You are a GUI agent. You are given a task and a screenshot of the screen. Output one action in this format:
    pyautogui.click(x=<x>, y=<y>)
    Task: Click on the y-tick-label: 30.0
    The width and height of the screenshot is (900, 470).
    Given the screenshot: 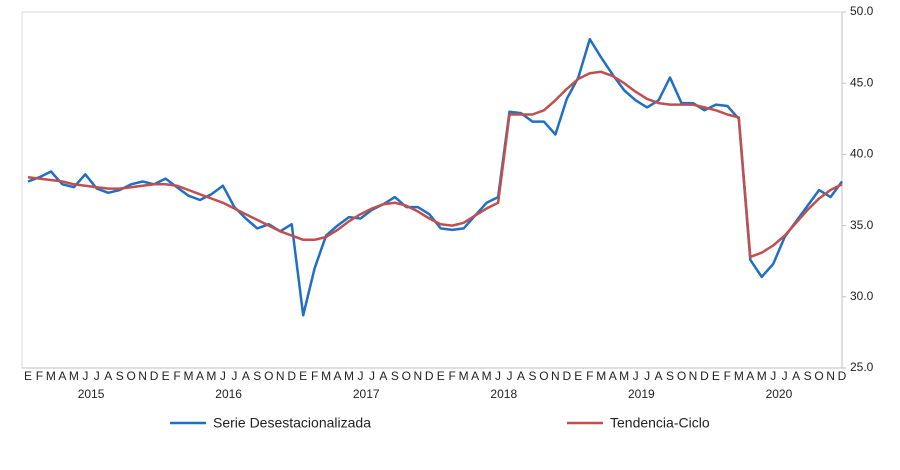 What is the action you would take?
    pyautogui.click(x=862, y=296)
    